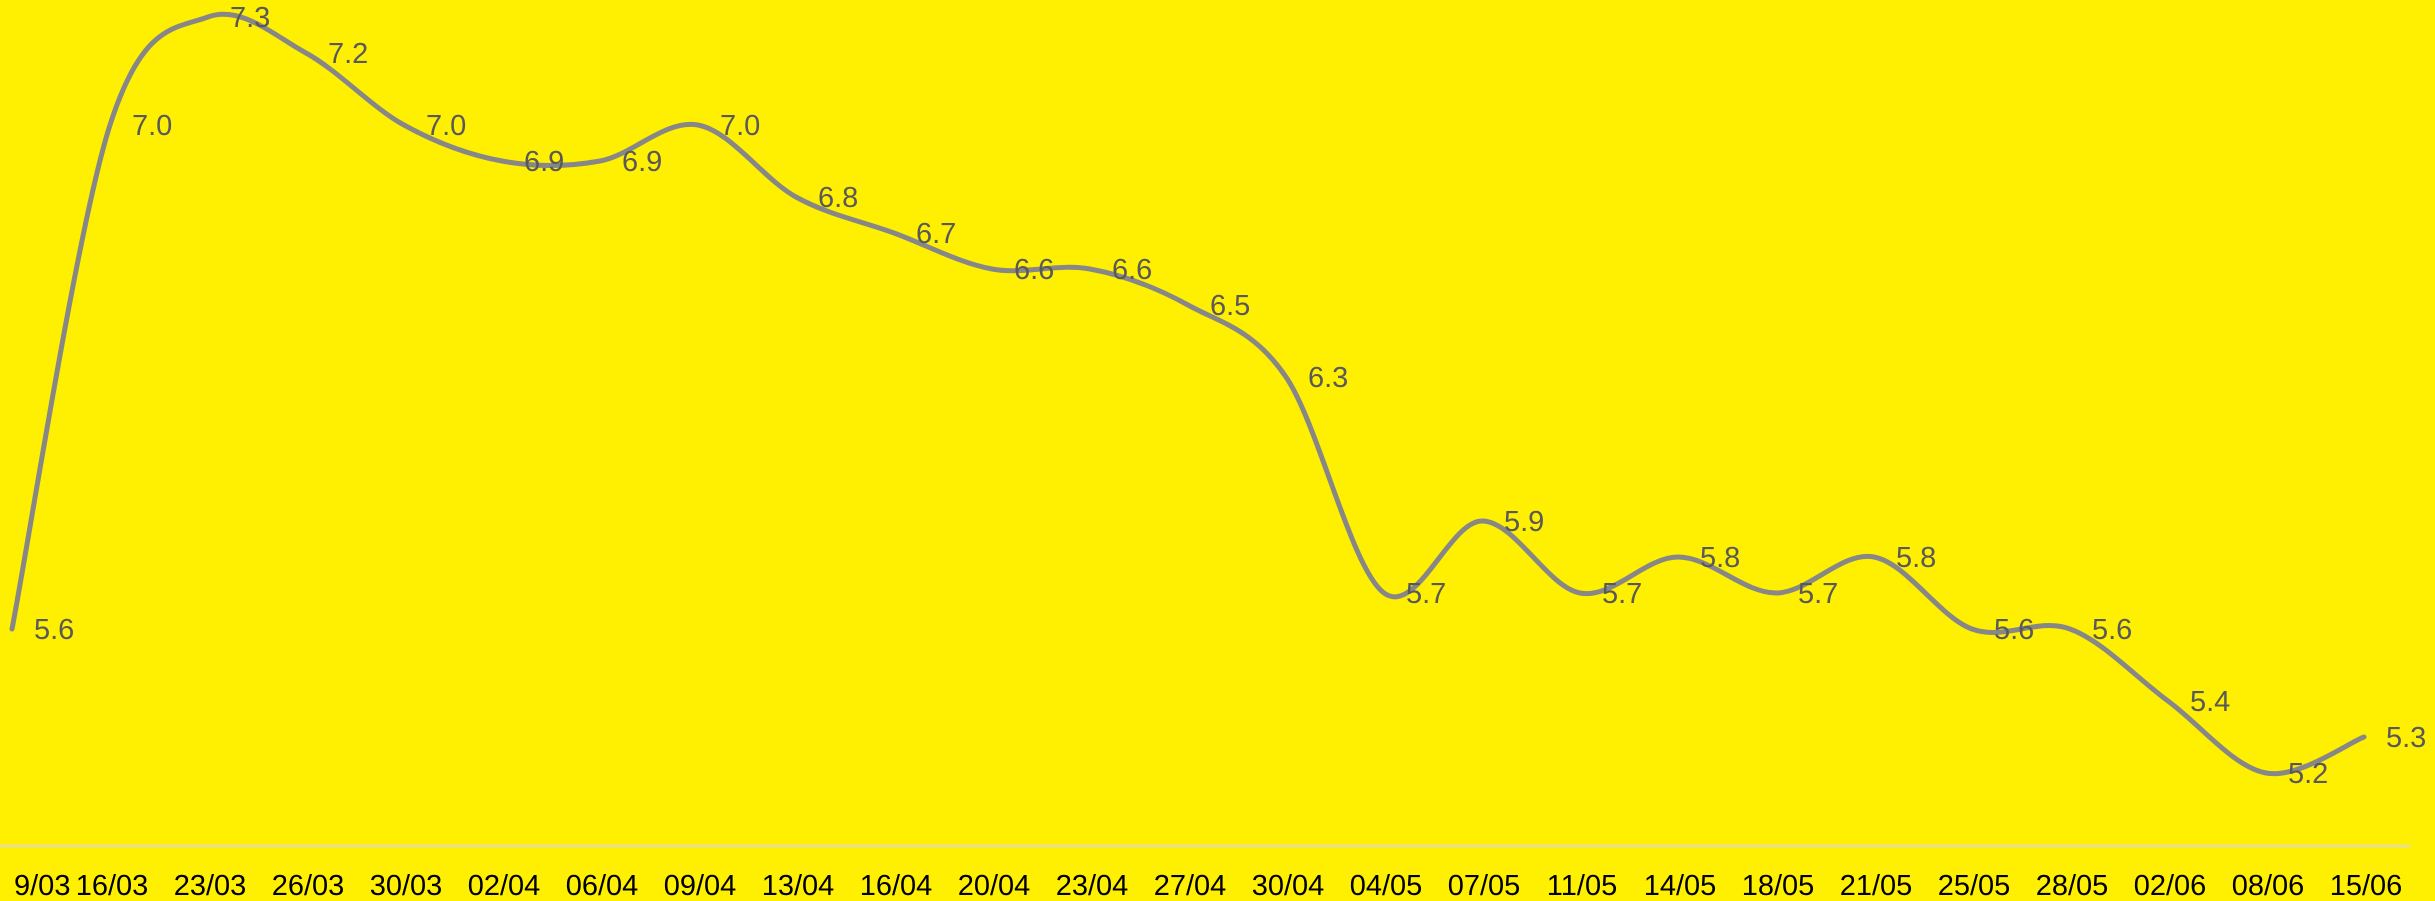  Describe the element at coordinates (1484, 885) in the screenshot. I see `x-tick-label: 07/05` at that location.